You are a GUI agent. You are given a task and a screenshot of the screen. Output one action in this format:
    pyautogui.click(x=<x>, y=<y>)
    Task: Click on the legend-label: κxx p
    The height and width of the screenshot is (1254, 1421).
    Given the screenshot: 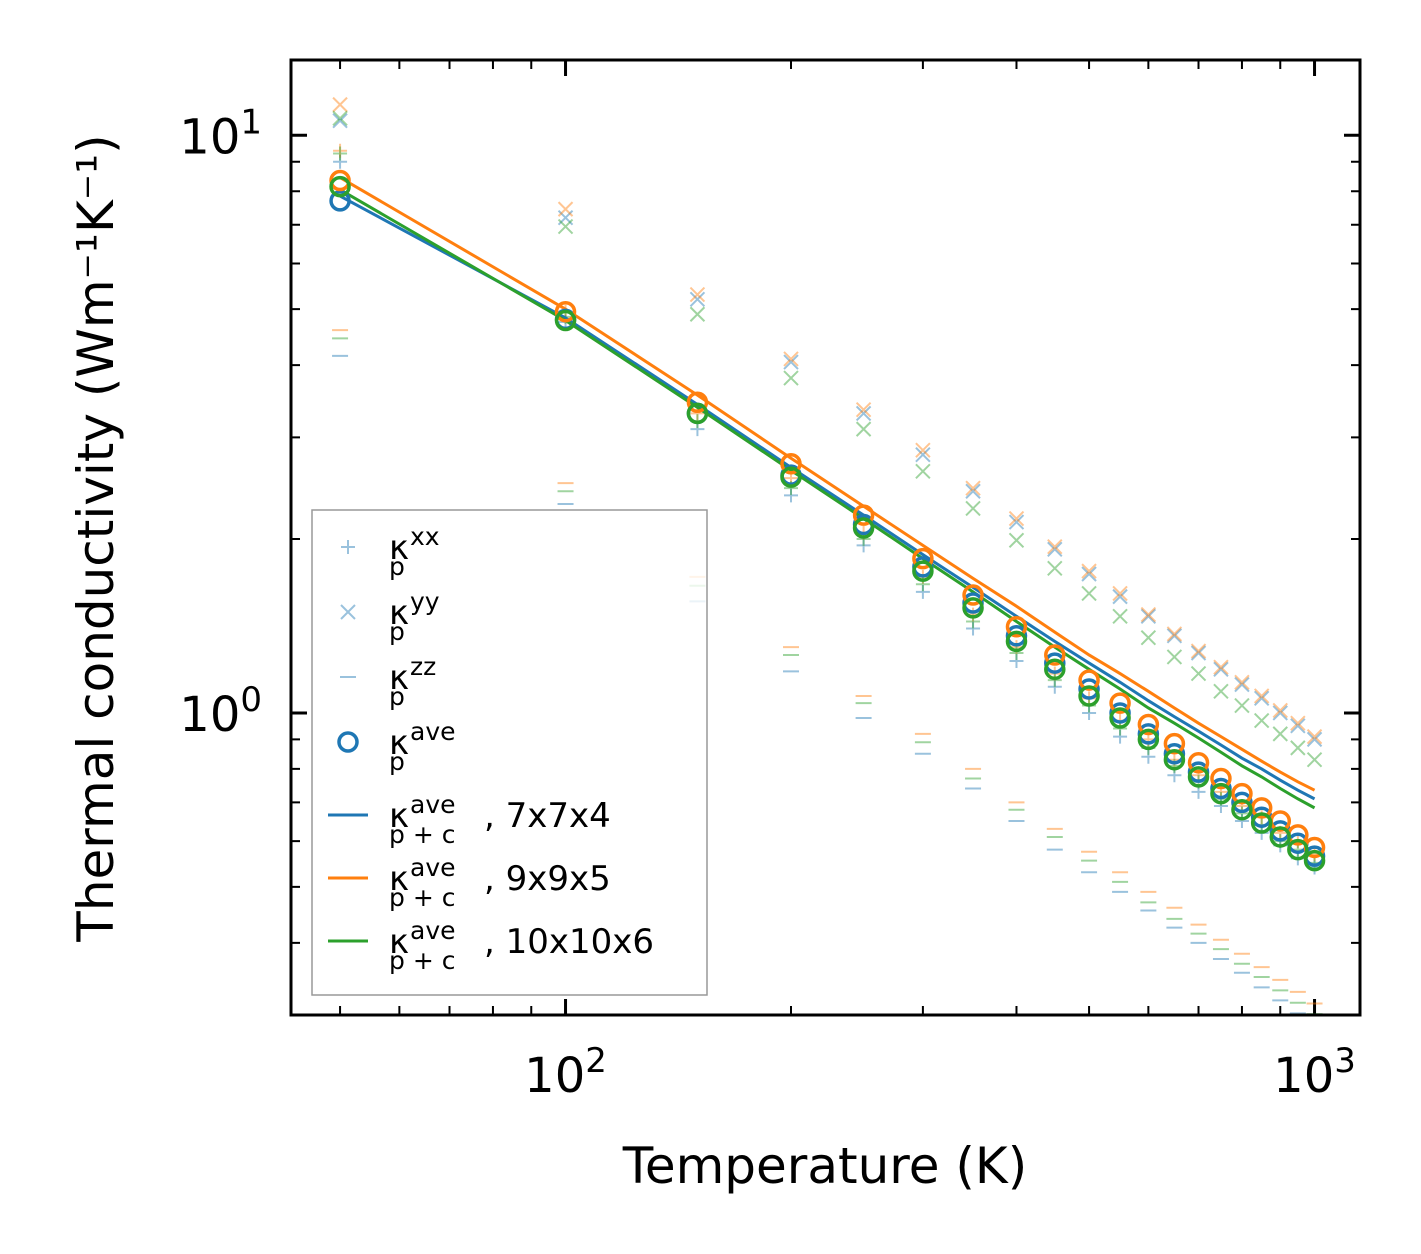 What is the action you would take?
    pyautogui.click(x=414, y=551)
    